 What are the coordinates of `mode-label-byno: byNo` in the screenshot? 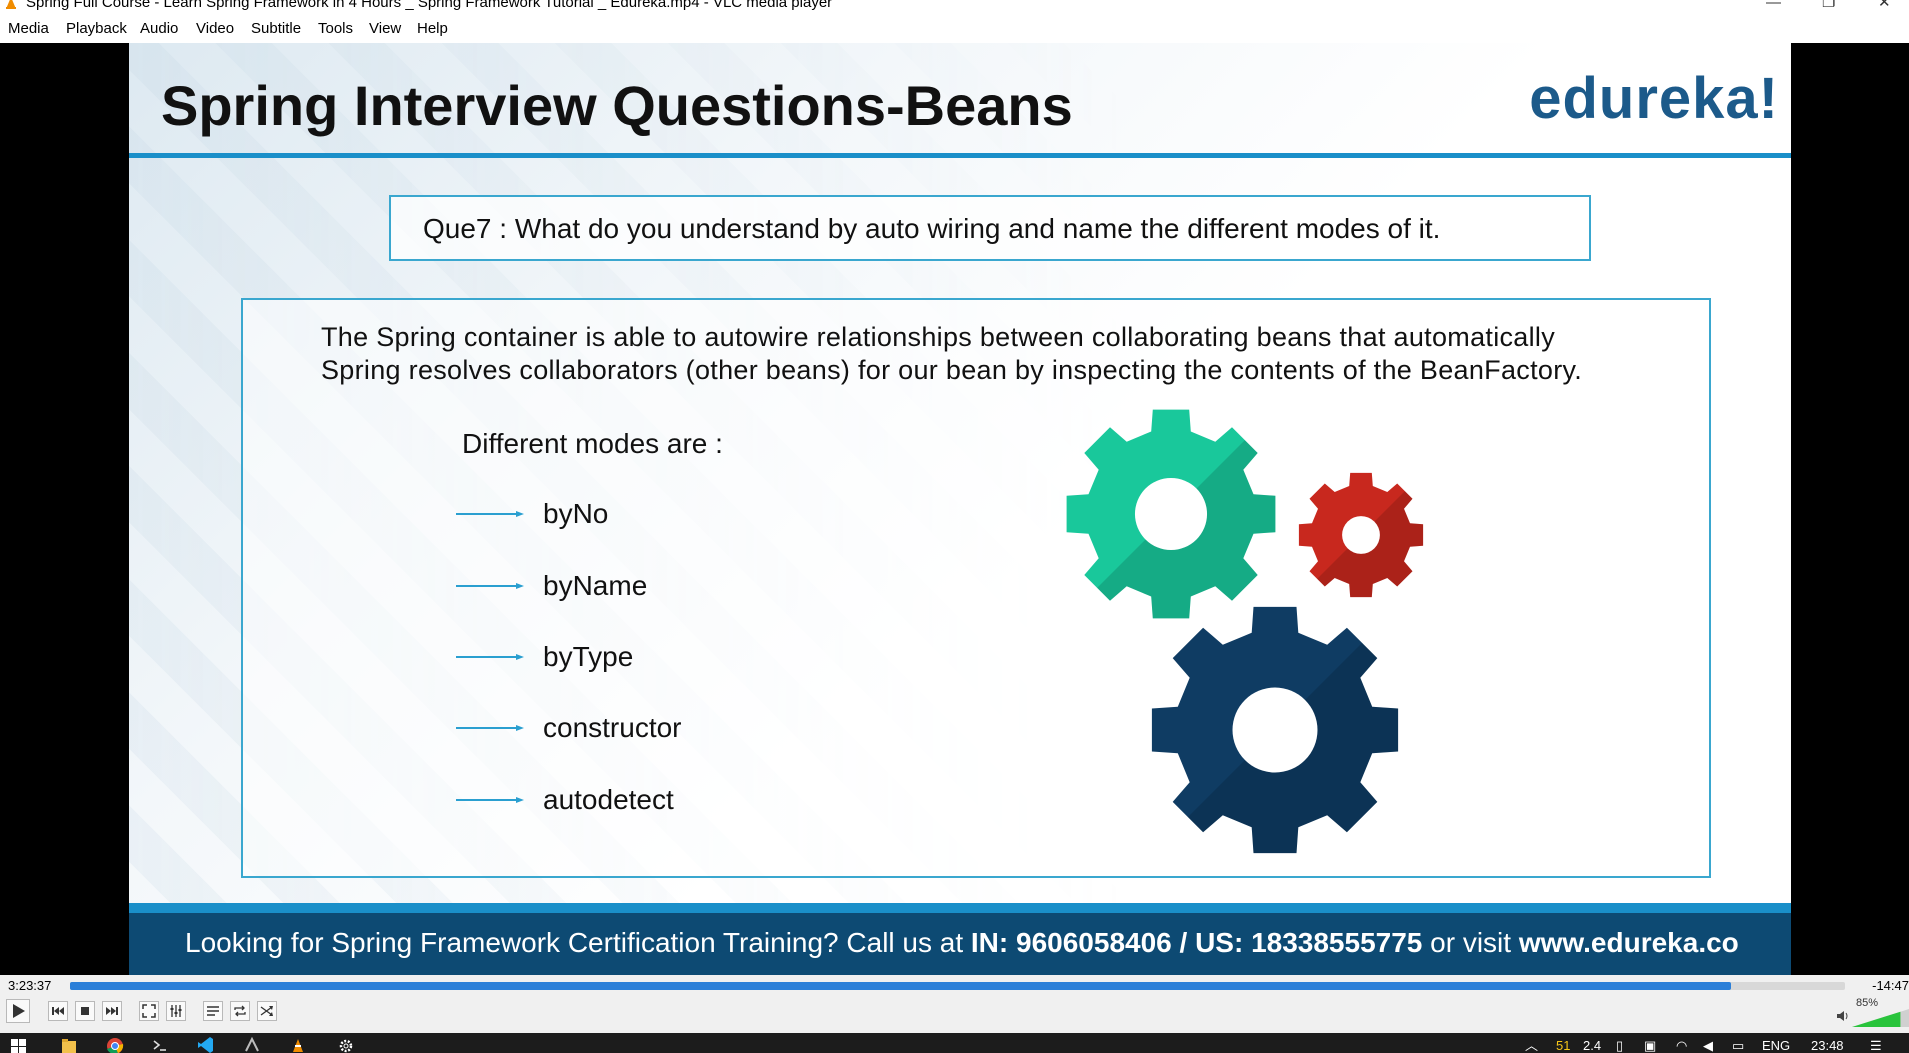 It's located at (576, 513).